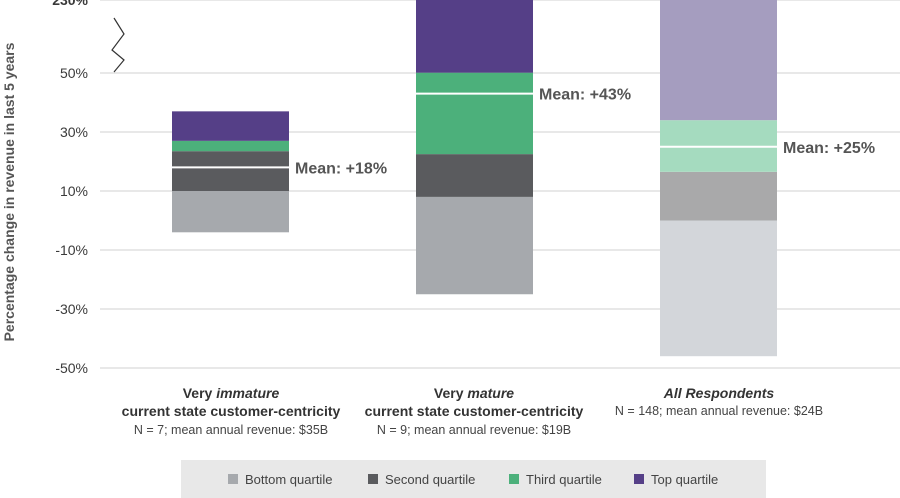 Image resolution: width=900 pixels, height=498 pixels. Describe the element at coordinates (719, 411) in the screenshot. I see `category-subtitle: N = 148; mean annual revenue: $24B` at that location.